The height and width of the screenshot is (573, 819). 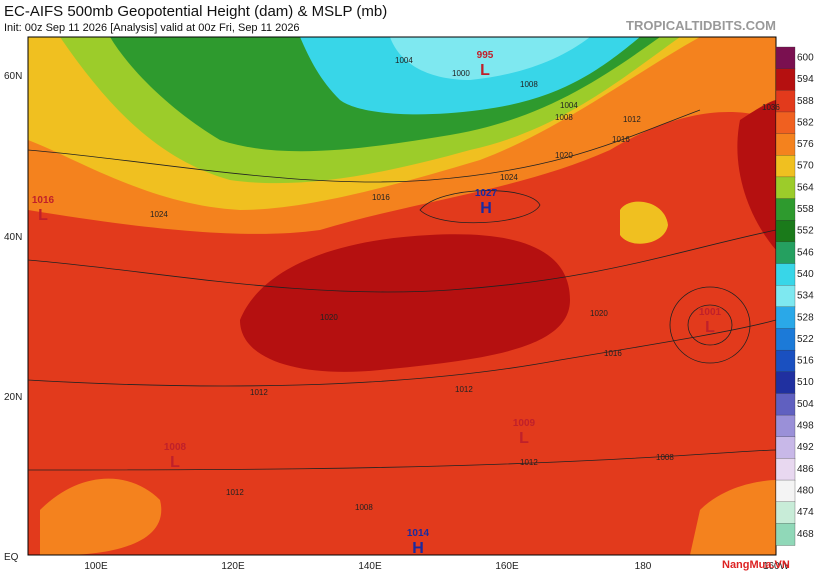 What do you see at coordinates (805, 252) in the screenshot?
I see `colorbar-label: 546` at bounding box center [805, 252].